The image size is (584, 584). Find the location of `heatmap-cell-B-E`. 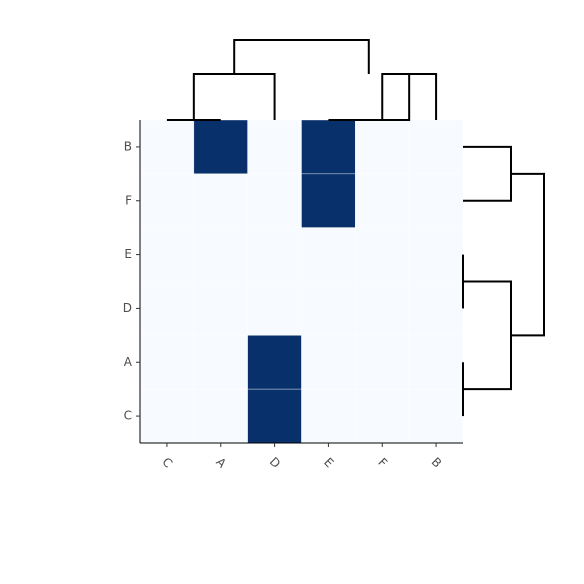

heatmap-cell-B-E is located at coordinates (328, 147).